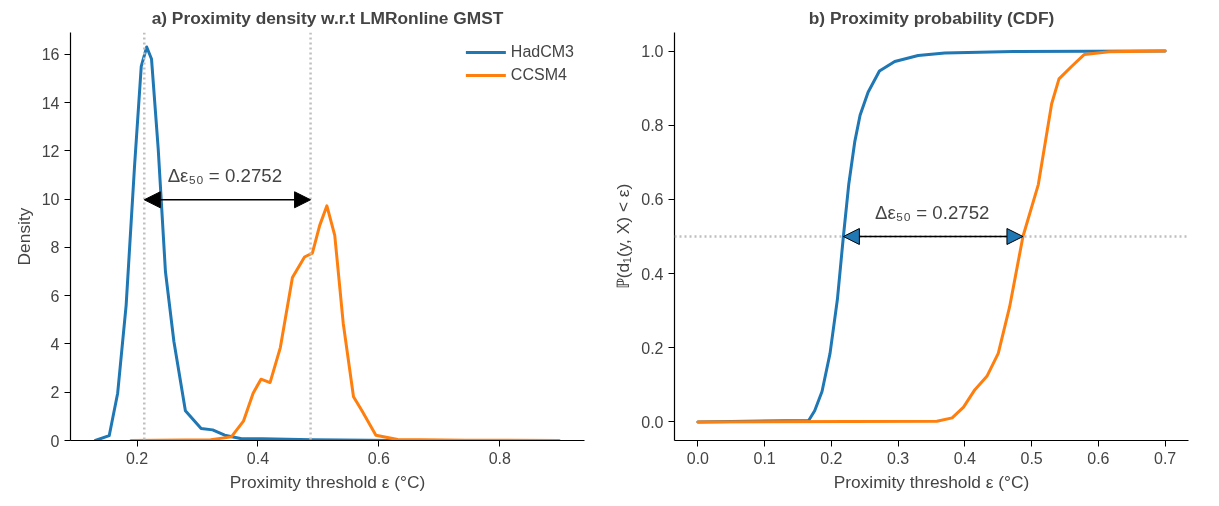  Describe the element at coordinates (55, 393) in the screenshot. I see `y-tick-label: 2` at that location.